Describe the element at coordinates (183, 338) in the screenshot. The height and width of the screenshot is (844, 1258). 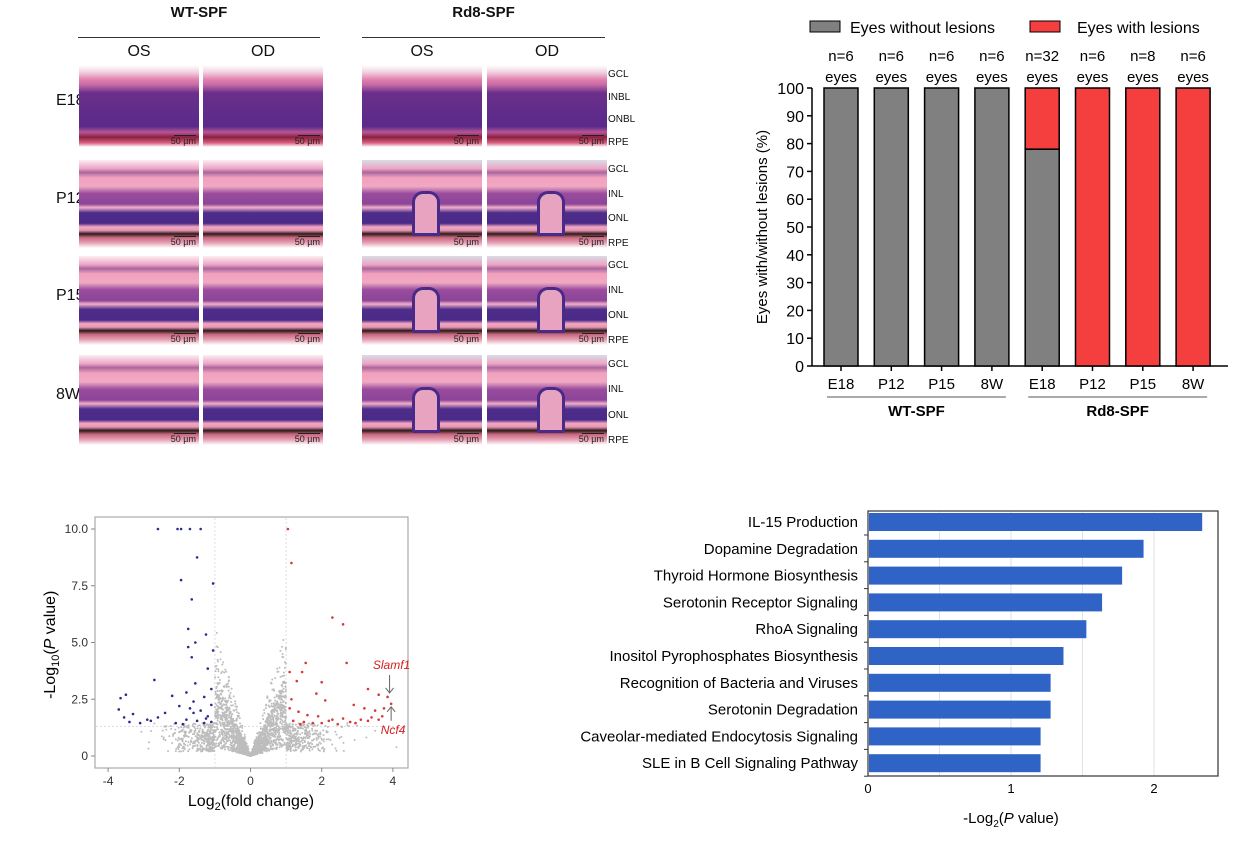
I see `scale-bar: 50 µm` at that location.